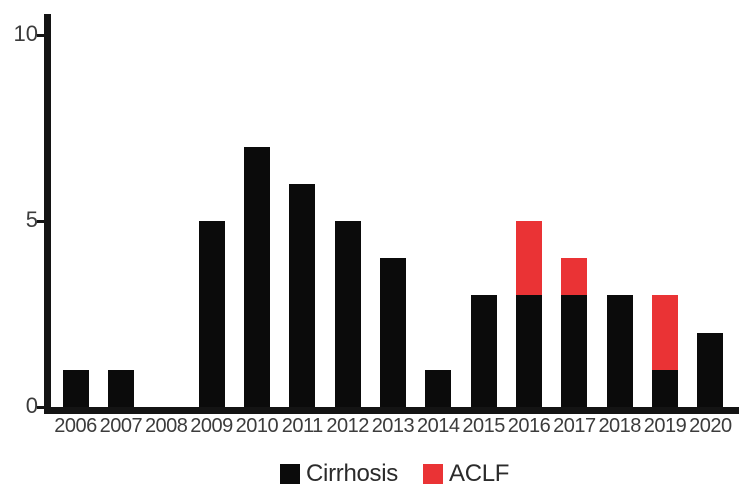 The width and height of the screenshot is (754, 491). What do you see at coordinates (710, 426) in the screenshot?
I see `x-tick-label-2020: 2020` at bounding box center [710, 426].